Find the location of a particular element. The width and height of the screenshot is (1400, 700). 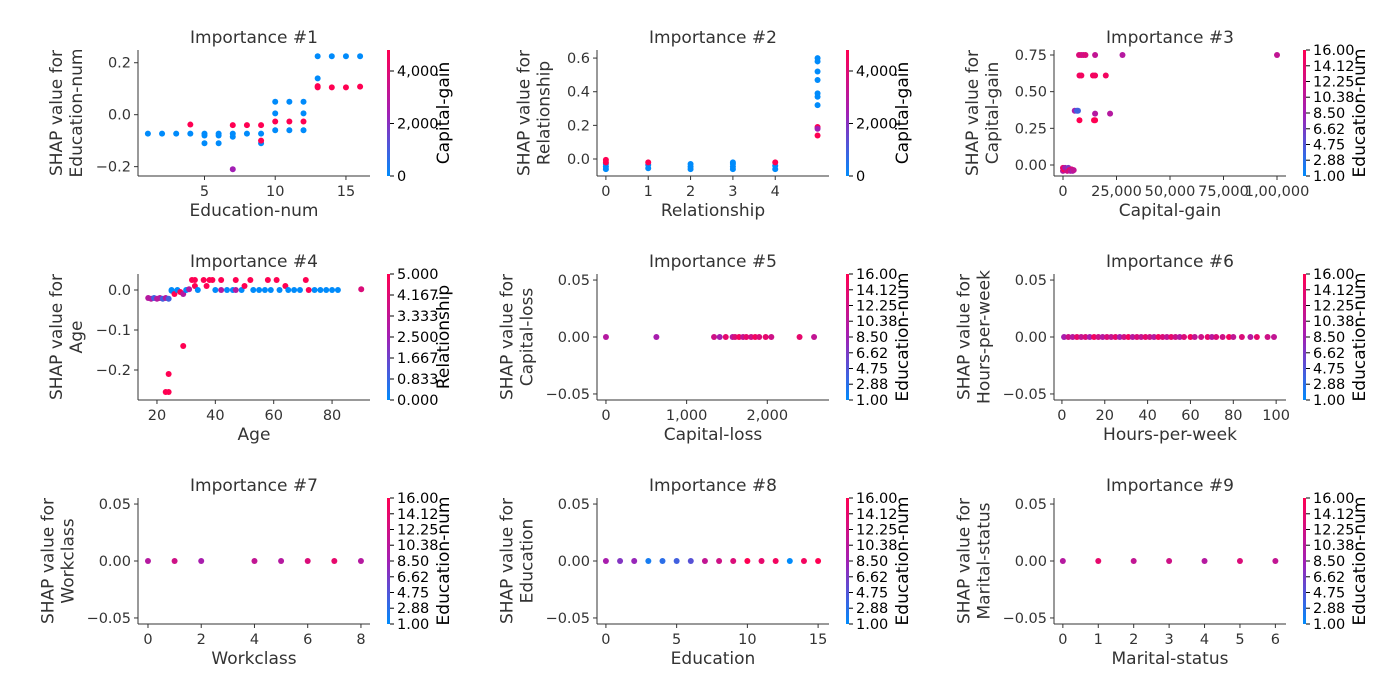

x-tick-label: 15 is located at coordinates (346, 192).